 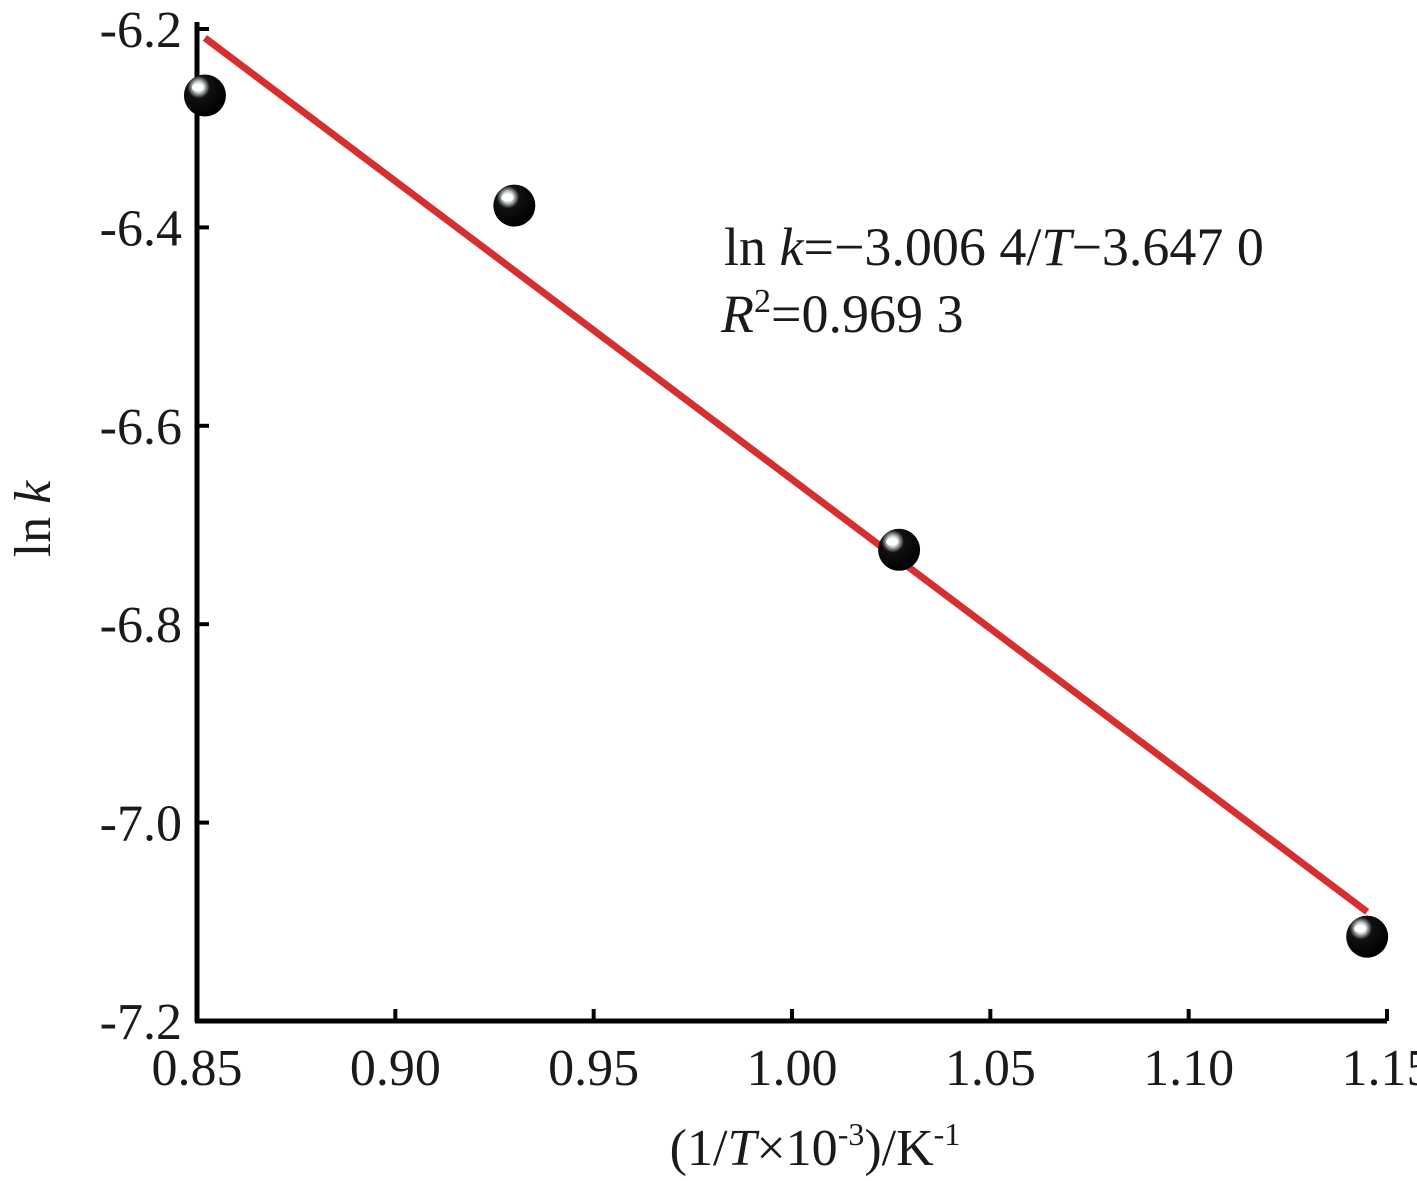 I want to click on r-squared-annotation: R2=0.969 3, so click(x=841, y=313).